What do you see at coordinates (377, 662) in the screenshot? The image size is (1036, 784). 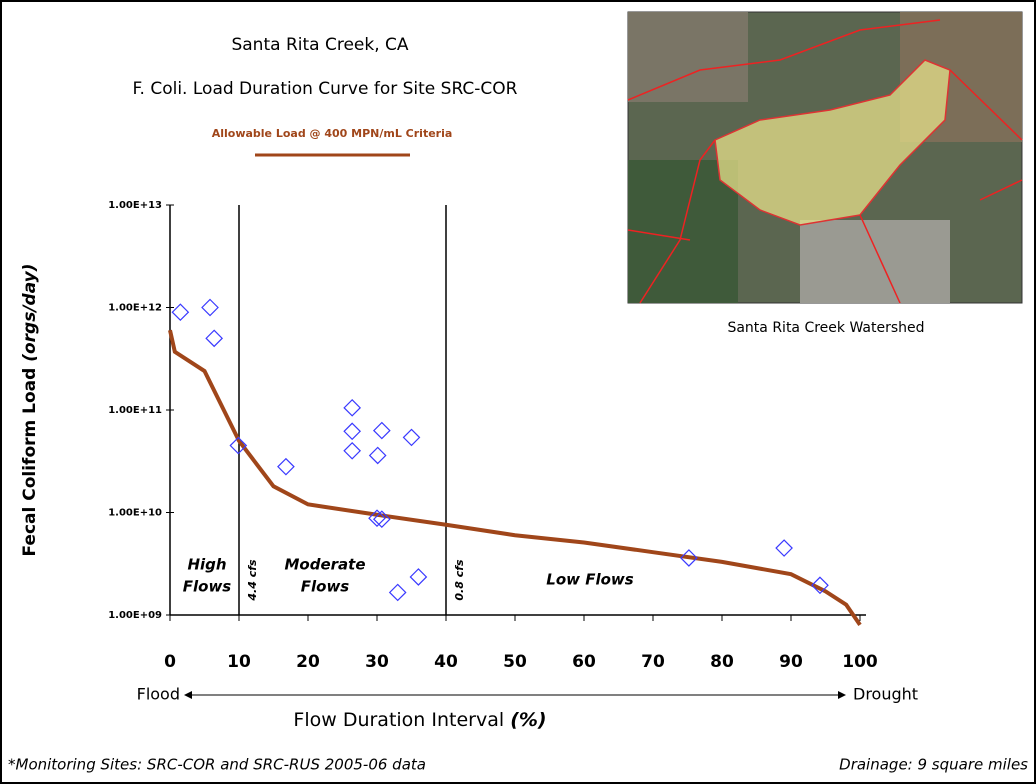 I see `x-tick-label: 30` at bounding box center [377, 662].